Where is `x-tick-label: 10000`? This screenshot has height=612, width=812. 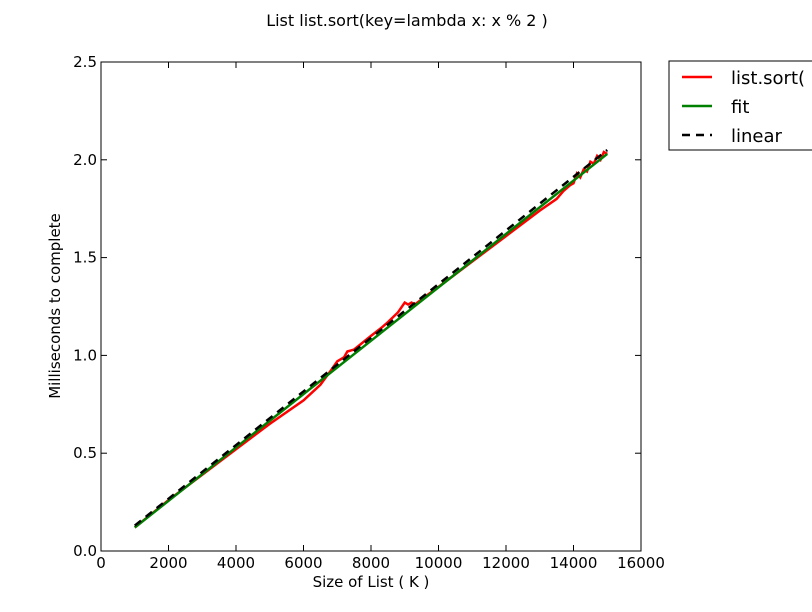 x-tick-label: 10000 is located at coordinates (439, 563).